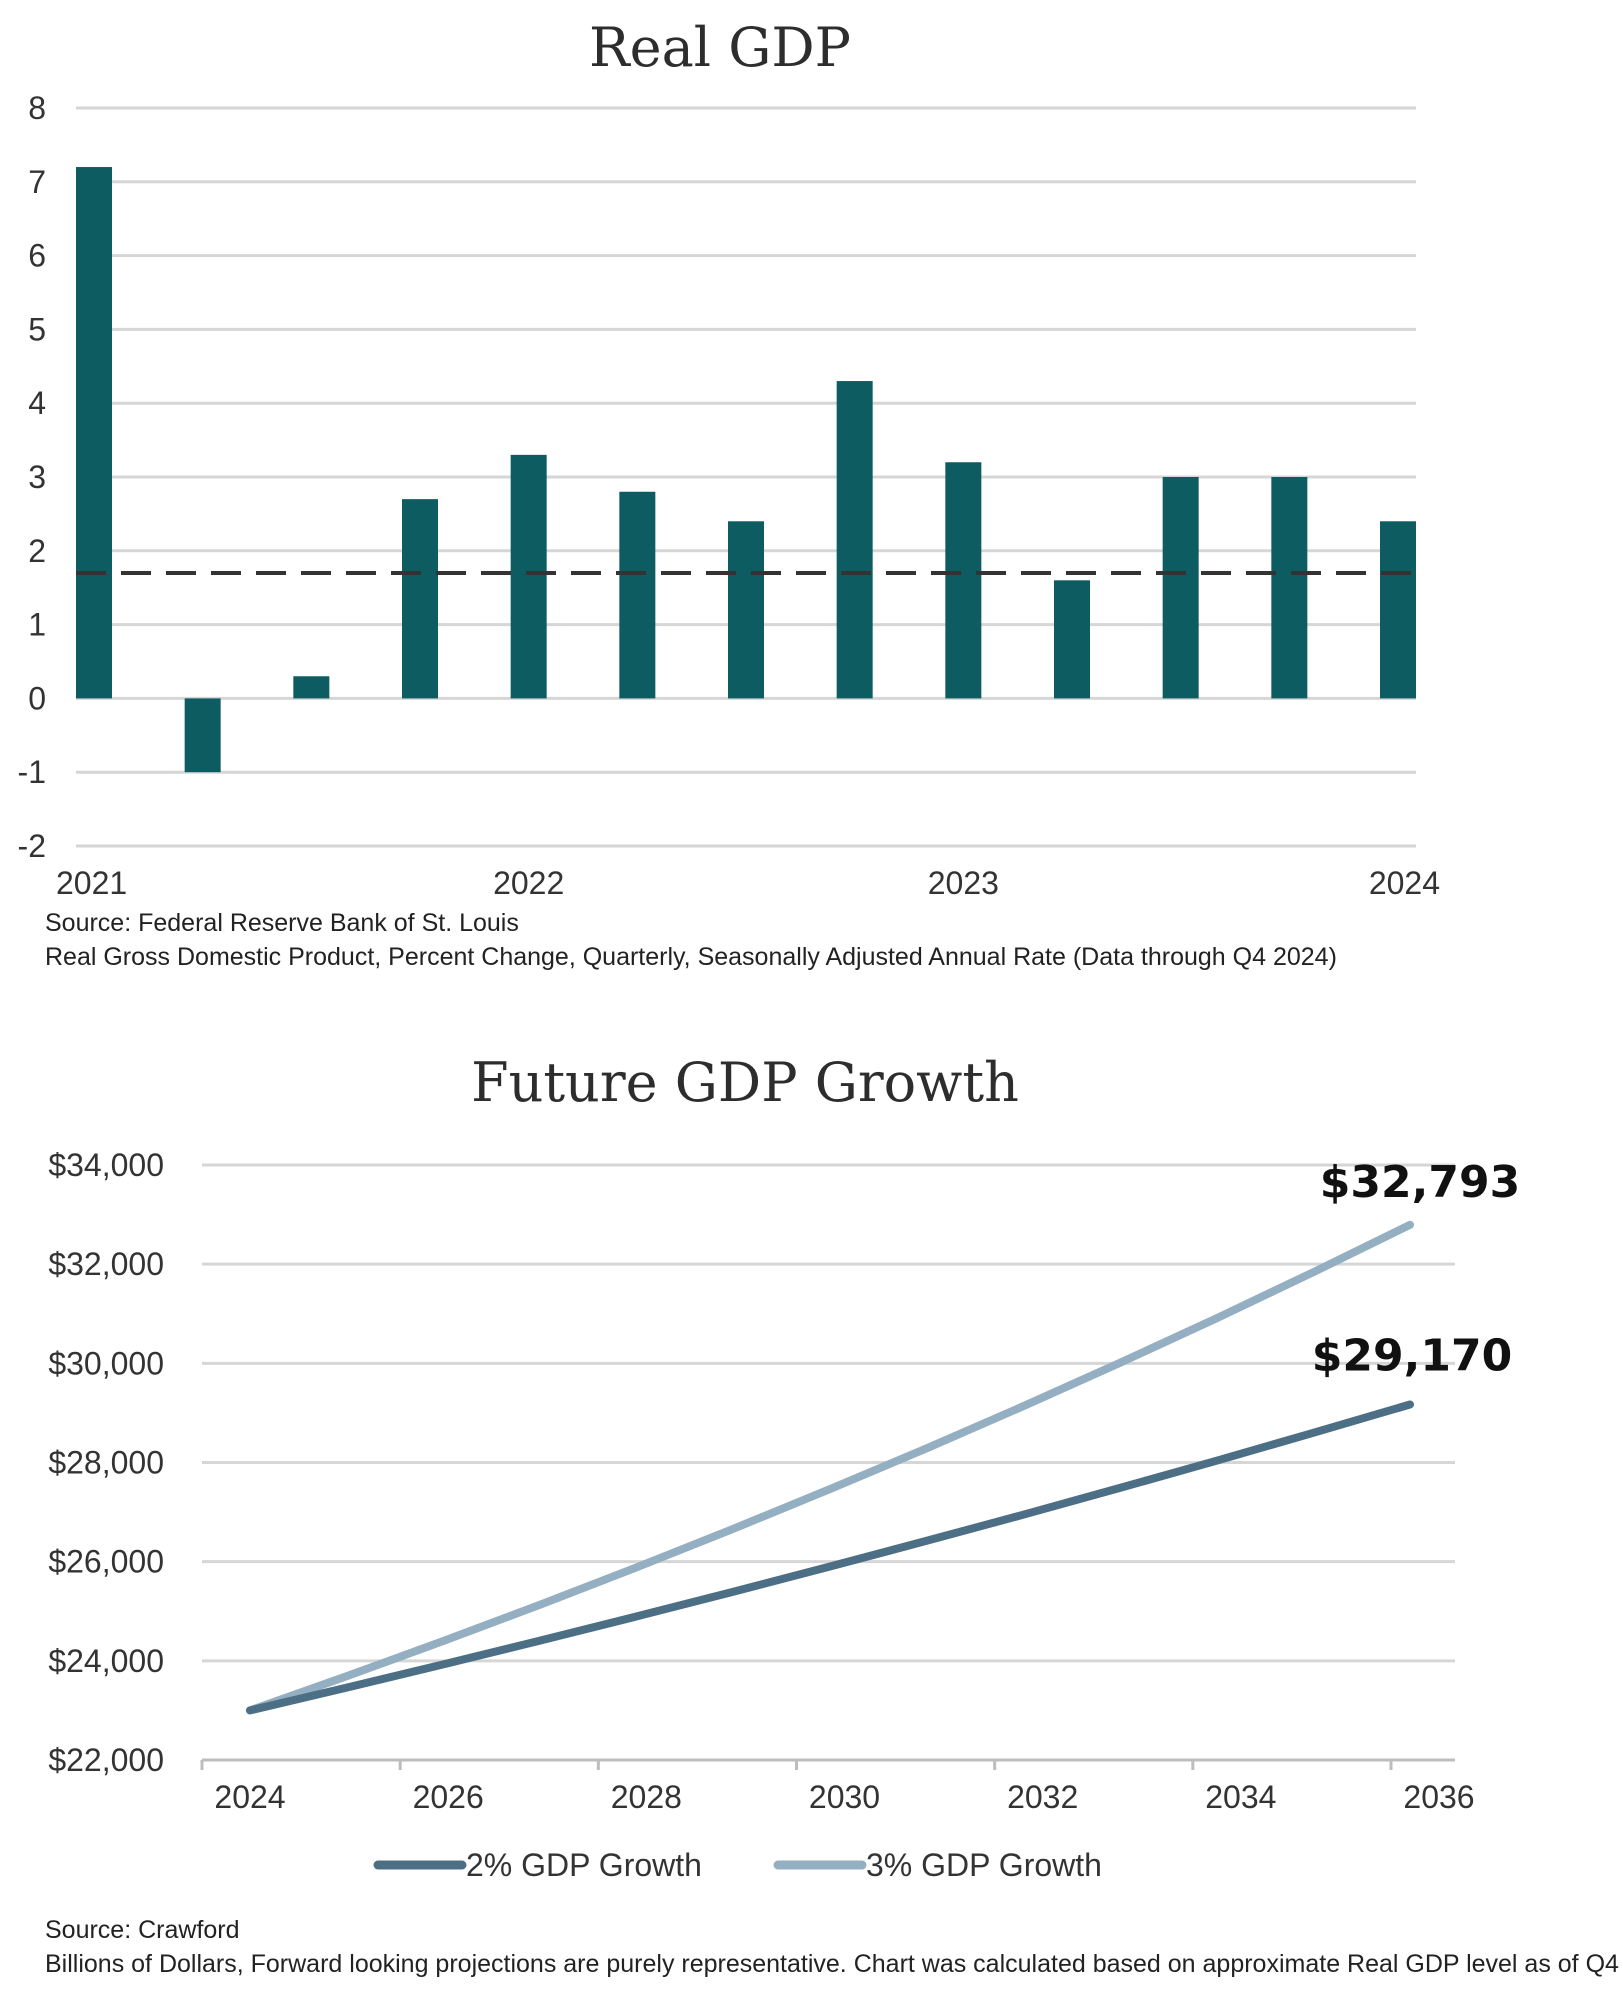  Describe the element at coordinates (584, 1865) in the screenshot. I see `legend-label: 2% GDP Growth` at that location.